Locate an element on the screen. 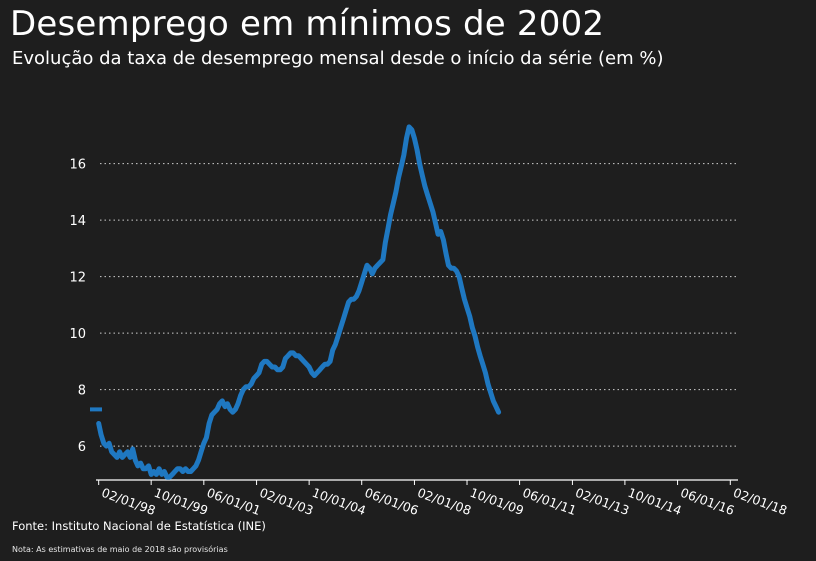 The height and width of the screenshot is (561, 816). y-tick-label: 14 is located at coordinates (77, 221).